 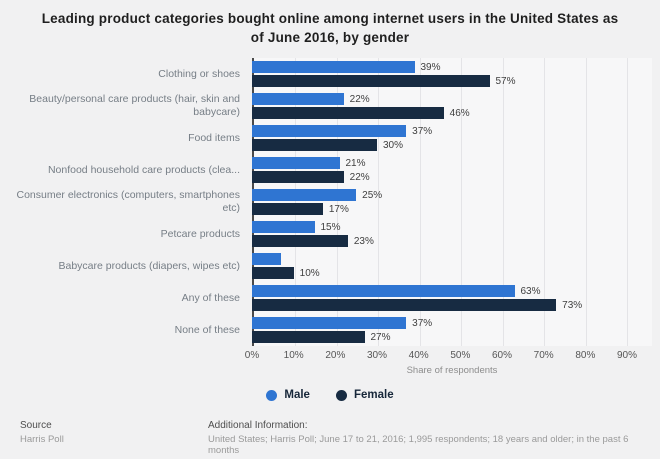 What do you see at coordinates (430, 67) in the screenshot?
I see `value-label: 39%` at bounding box center [430, 67].